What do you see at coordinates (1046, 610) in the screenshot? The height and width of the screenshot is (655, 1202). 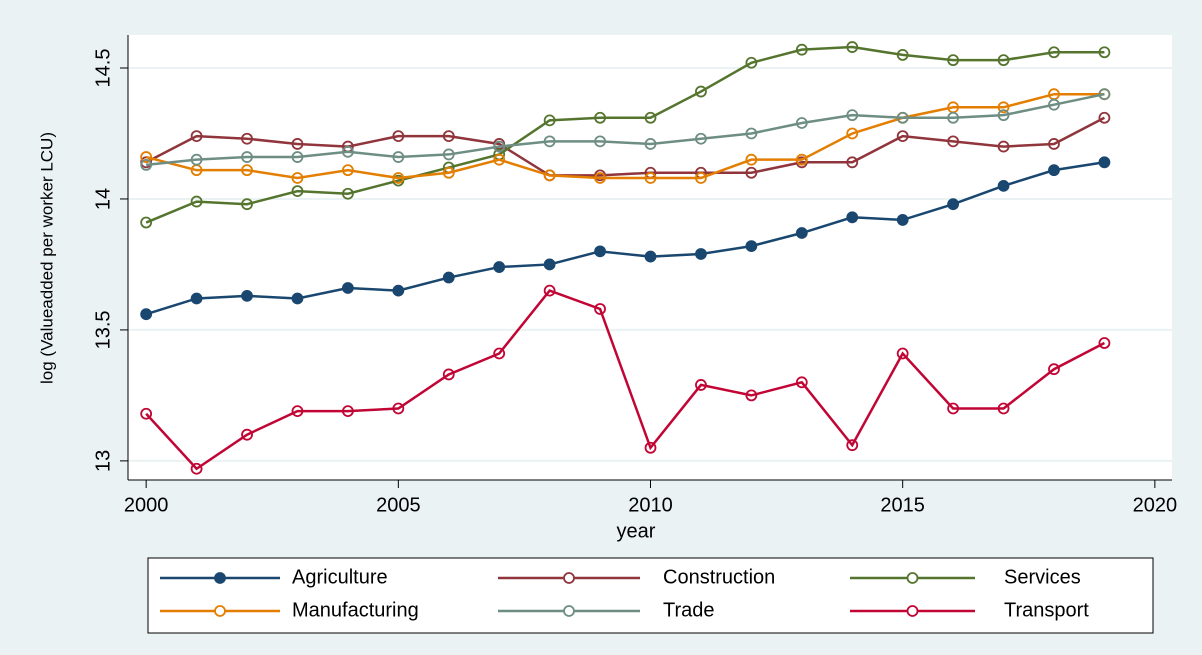 I see `legend-label: Transport` at bounding box center [1046, 610].